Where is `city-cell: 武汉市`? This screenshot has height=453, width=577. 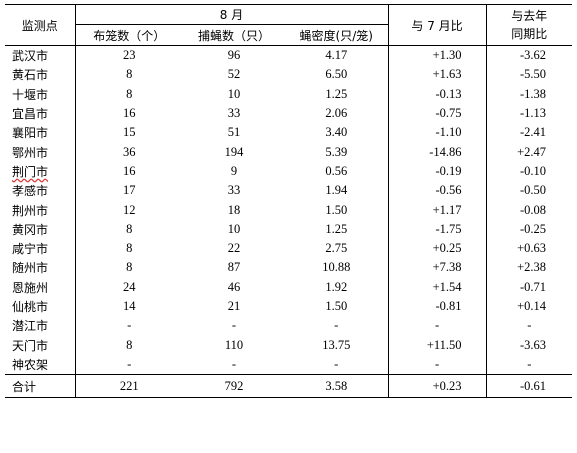
city-cell: 武汉市 is located at coordinates (40, 55).